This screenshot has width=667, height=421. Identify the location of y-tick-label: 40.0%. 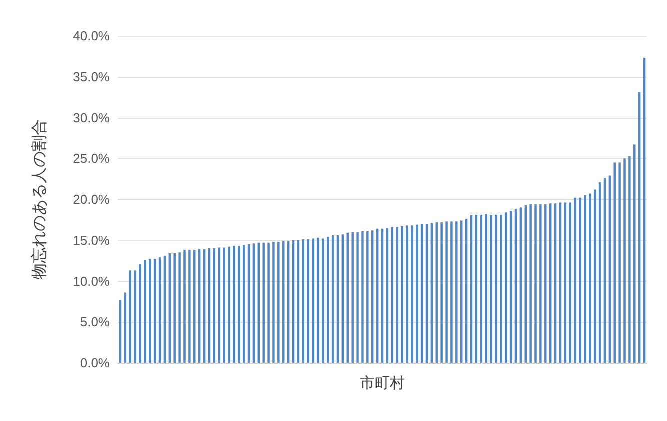
(91, 36).